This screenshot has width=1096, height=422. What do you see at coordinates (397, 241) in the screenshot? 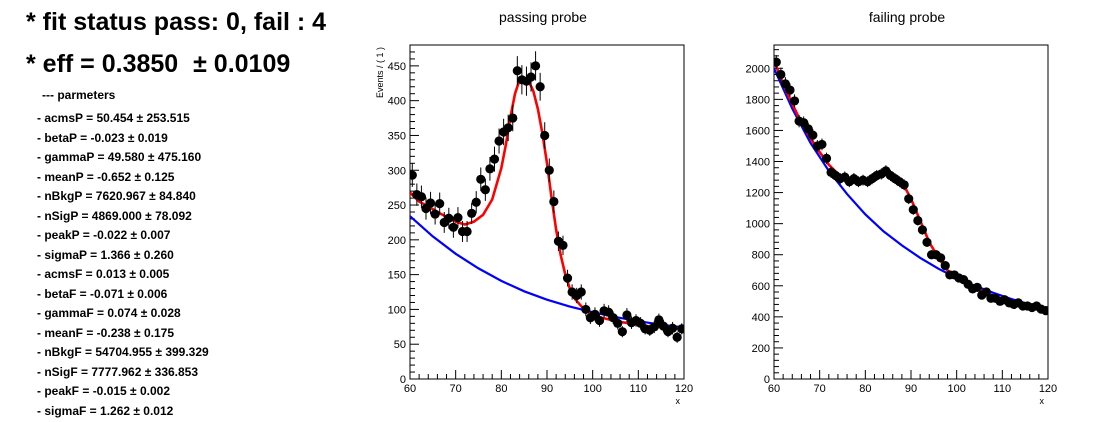
I see `y-tick-label: 200` at bounding box center [397, 241].